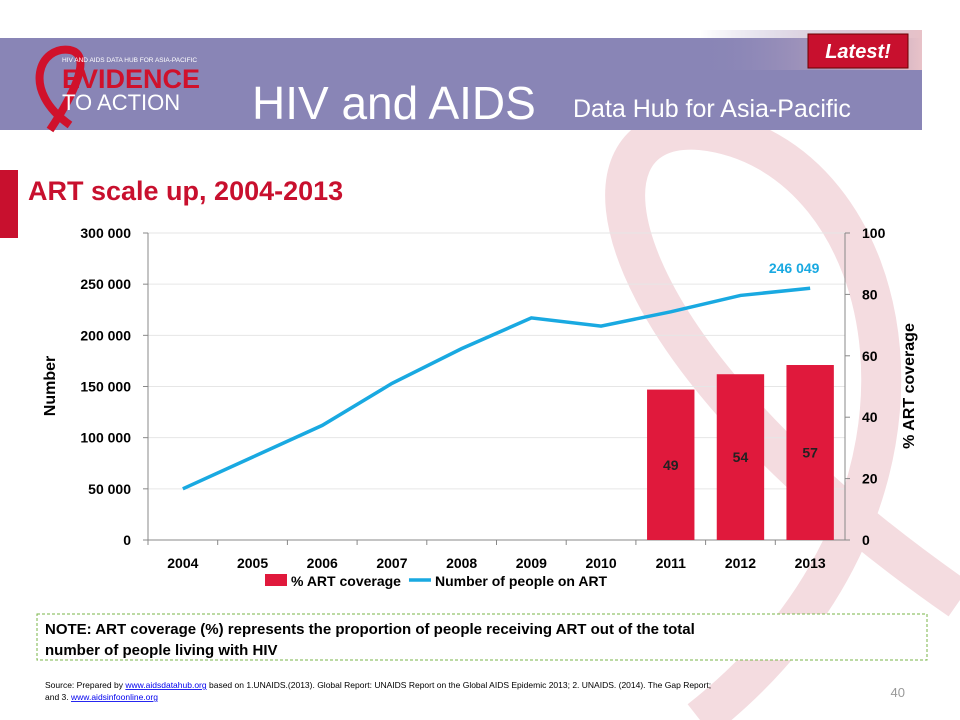  What do you see at coordinates (276, 580) in the screenshot?
I see `legend-swatch` at bounding box center [276, 580].